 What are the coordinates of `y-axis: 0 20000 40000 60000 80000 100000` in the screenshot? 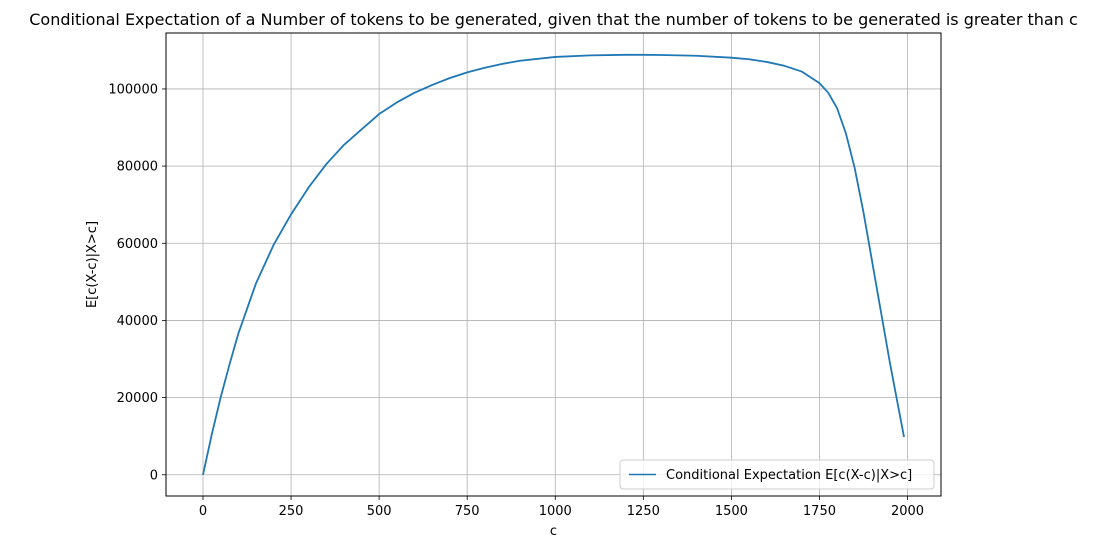 It's located at (137, 282).